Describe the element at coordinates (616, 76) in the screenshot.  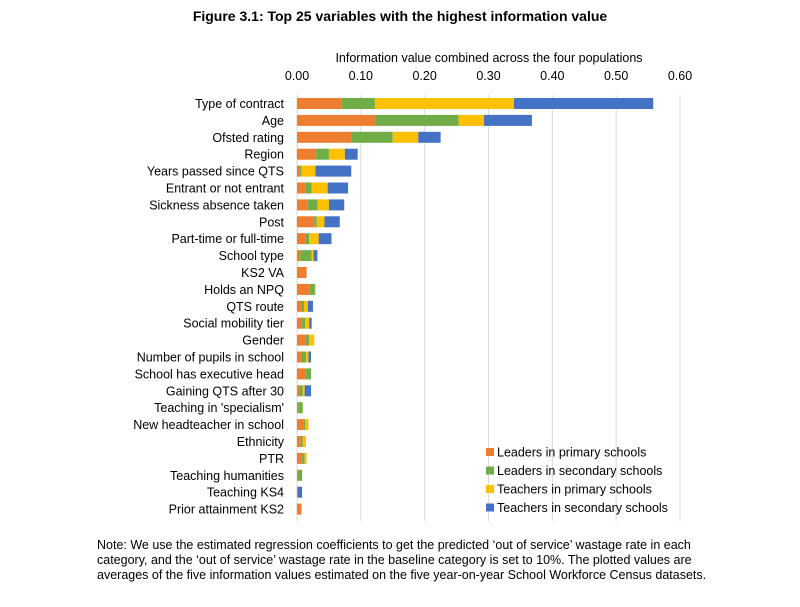
I see `x-tick-label: 0.50` at that location.